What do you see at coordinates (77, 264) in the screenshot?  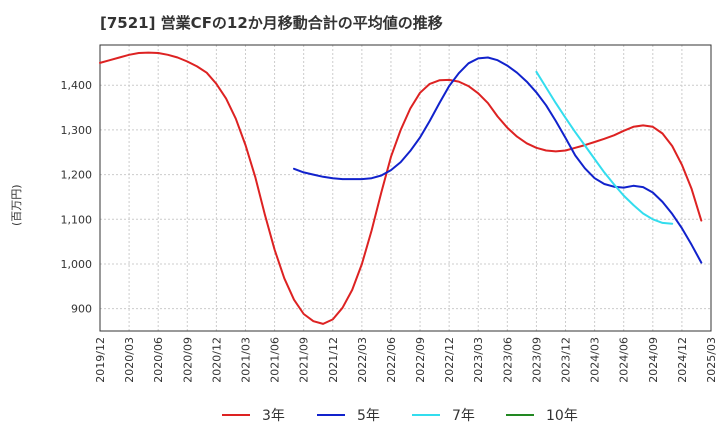 I see `y-tick-label: 1,000` at bounding box center [77, 264].